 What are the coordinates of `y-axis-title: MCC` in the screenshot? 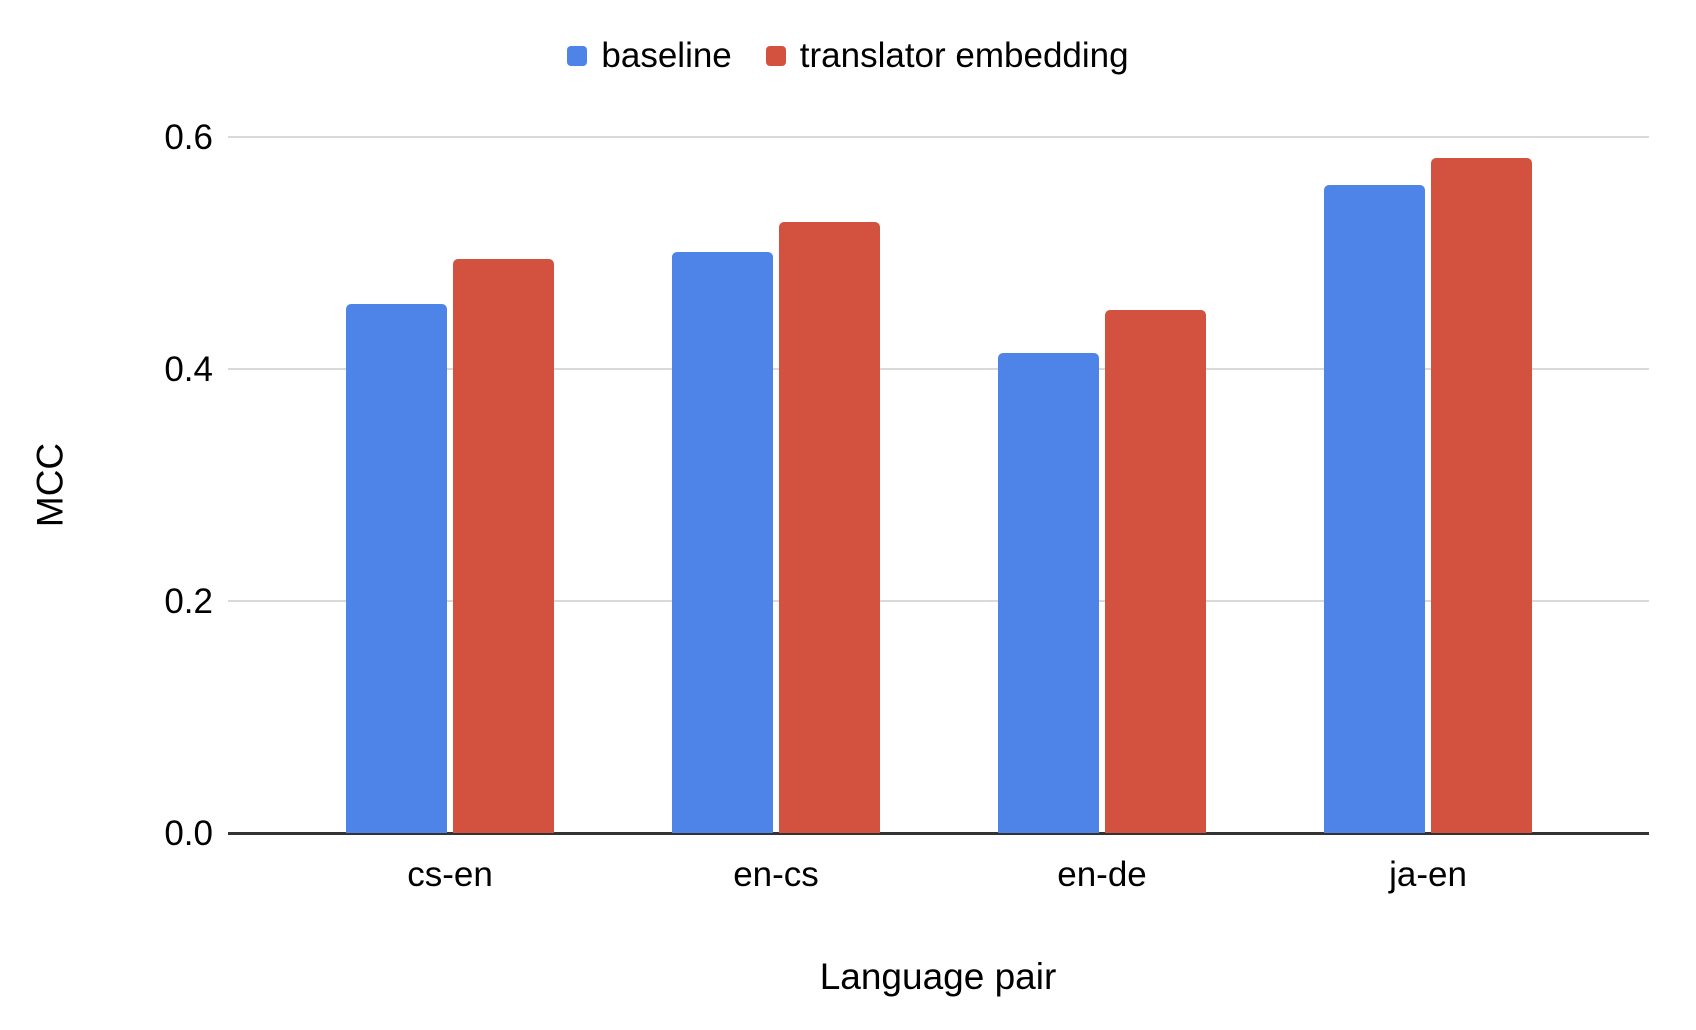 It's located at (50, 485).